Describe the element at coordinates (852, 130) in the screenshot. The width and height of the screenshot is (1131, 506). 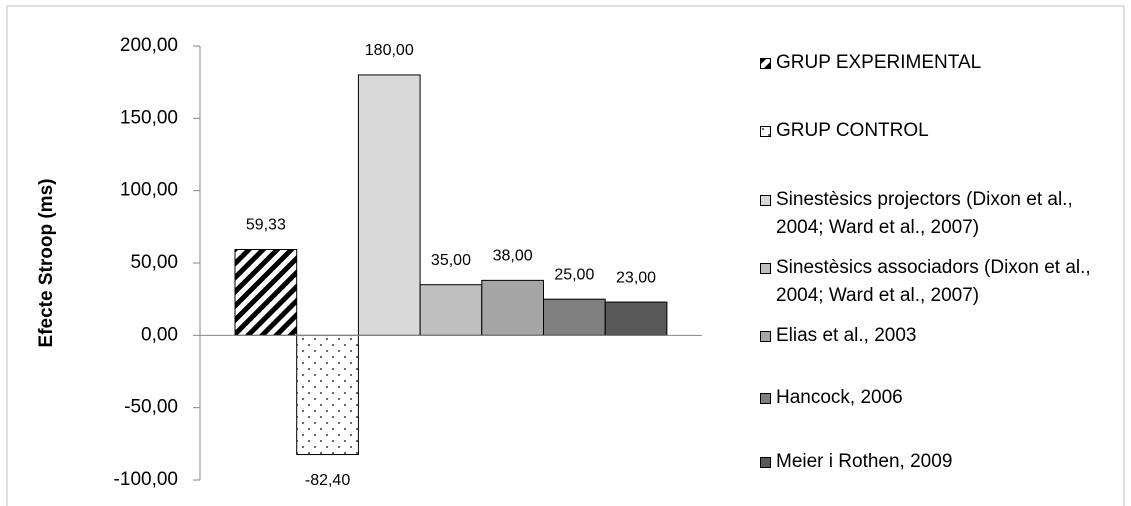
I see `legend-label: GRUP CONTROL` at that location.